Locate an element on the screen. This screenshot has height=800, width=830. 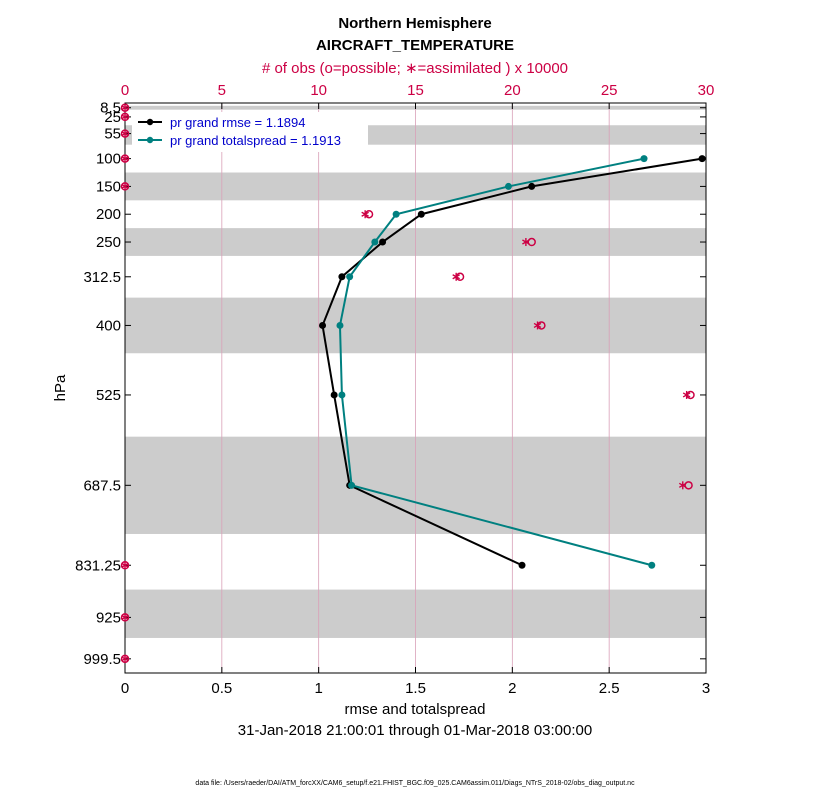
x-axis-ticks: 0 0.5 1 1.5 2 2.5 3 is located at coordinates (415, 682).